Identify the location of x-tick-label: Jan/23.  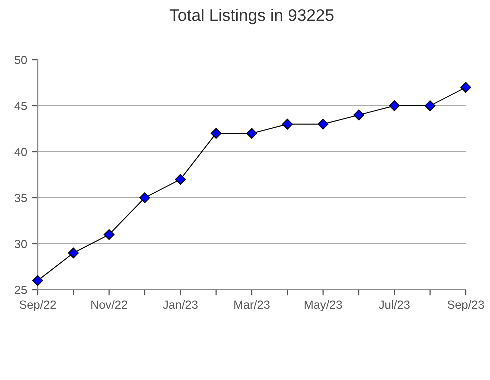
(180, 305).